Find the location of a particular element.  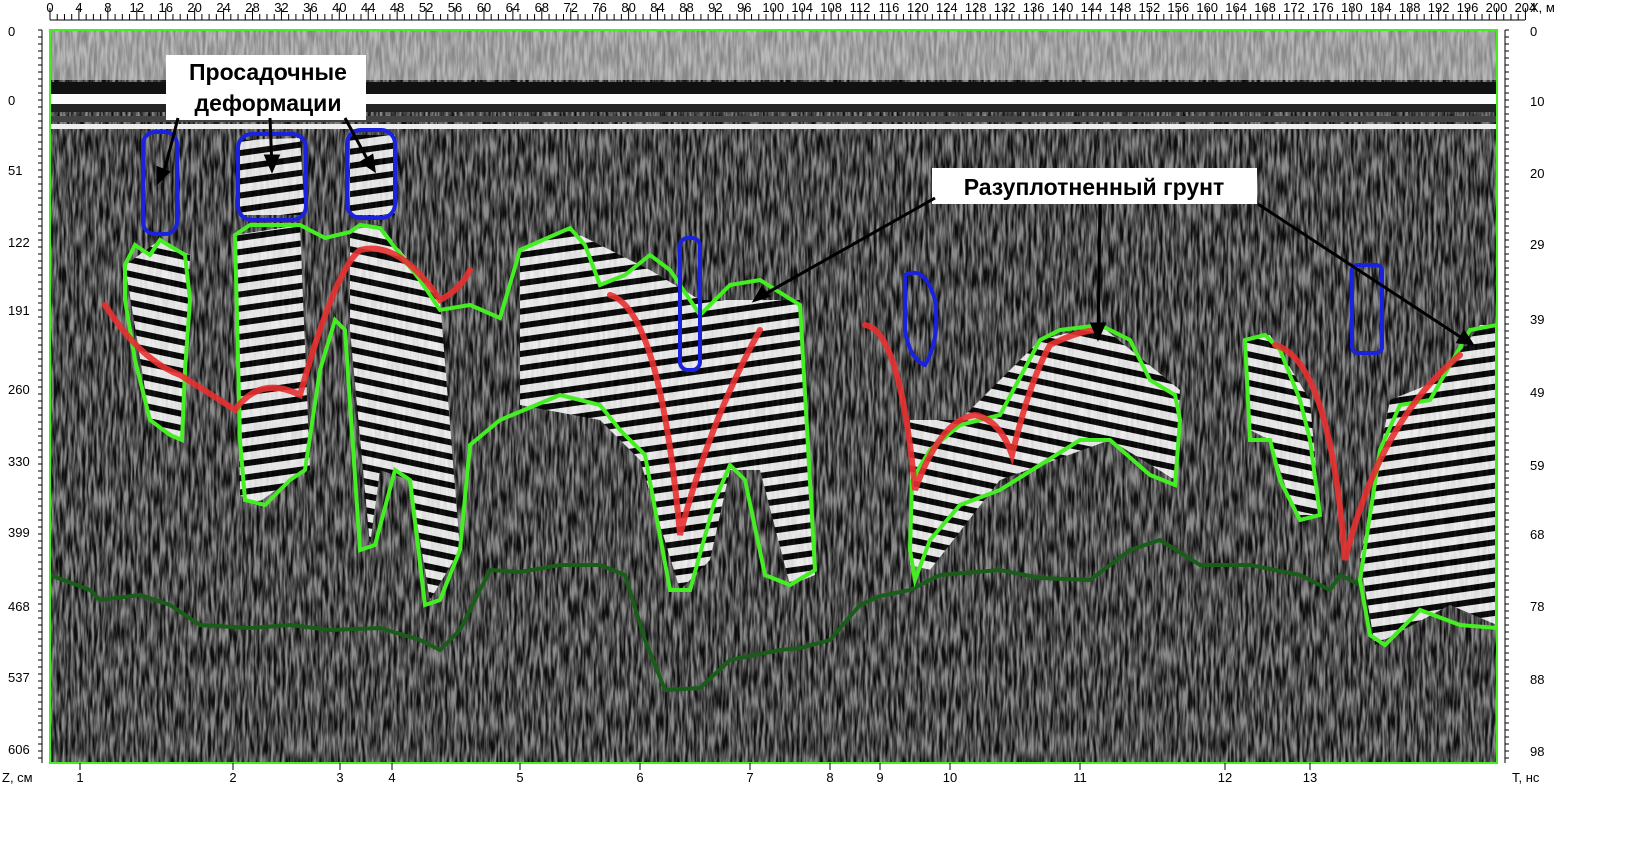

bedrock-line is located at coordinates (705, 615).